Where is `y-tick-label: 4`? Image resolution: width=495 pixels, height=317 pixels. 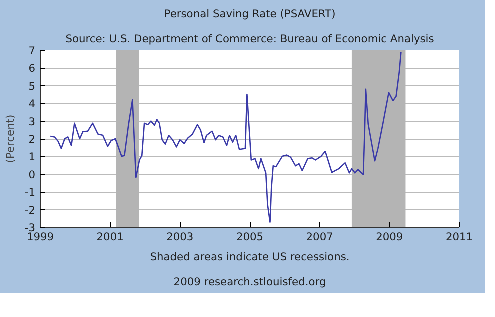 y-tick-label: 4 is located at coordinates (32, 104).